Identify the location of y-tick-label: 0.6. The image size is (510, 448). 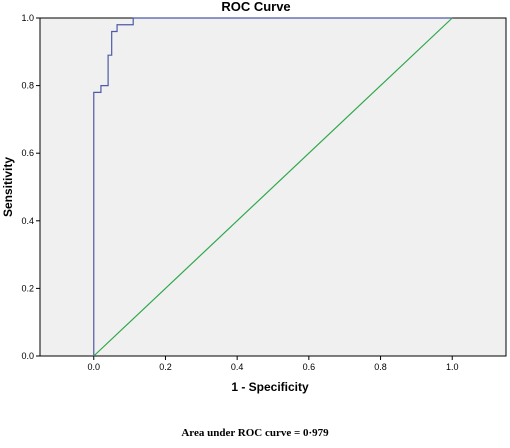
(27, 153).